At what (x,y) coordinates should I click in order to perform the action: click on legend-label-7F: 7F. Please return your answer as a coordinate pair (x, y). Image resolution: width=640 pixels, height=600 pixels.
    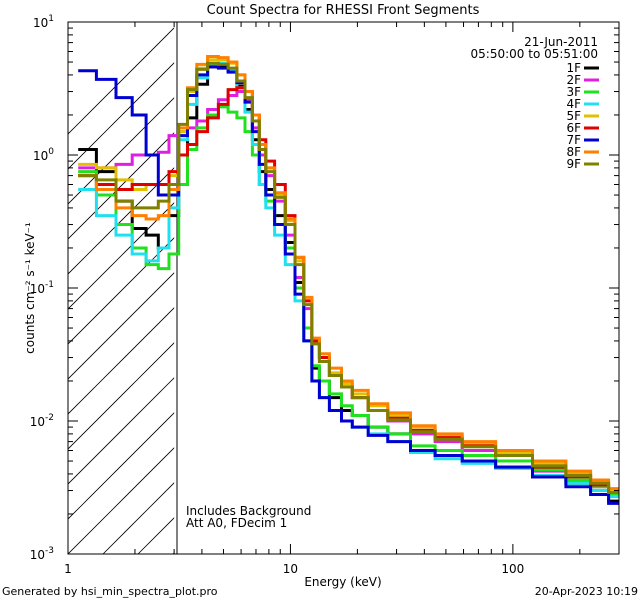
    Looking at the image, I should click on (573, 140).